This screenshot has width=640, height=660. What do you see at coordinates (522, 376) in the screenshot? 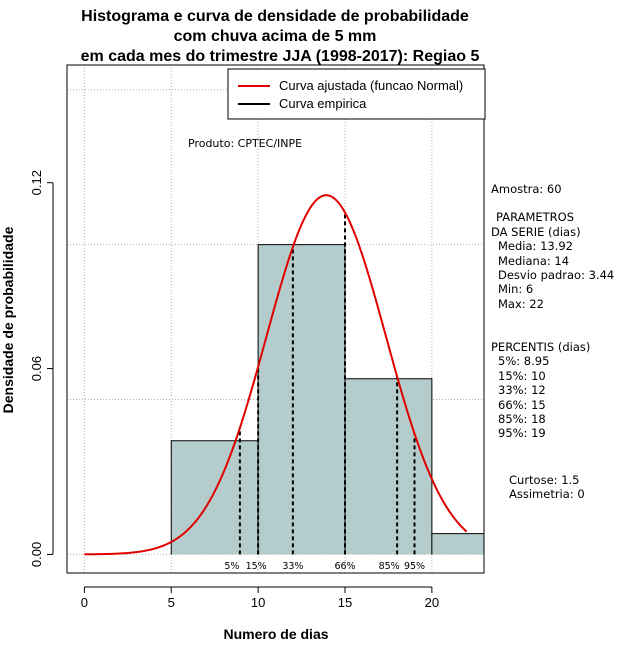
I see `stat-p15: 15%: 10` at bounding box center [522, 376].